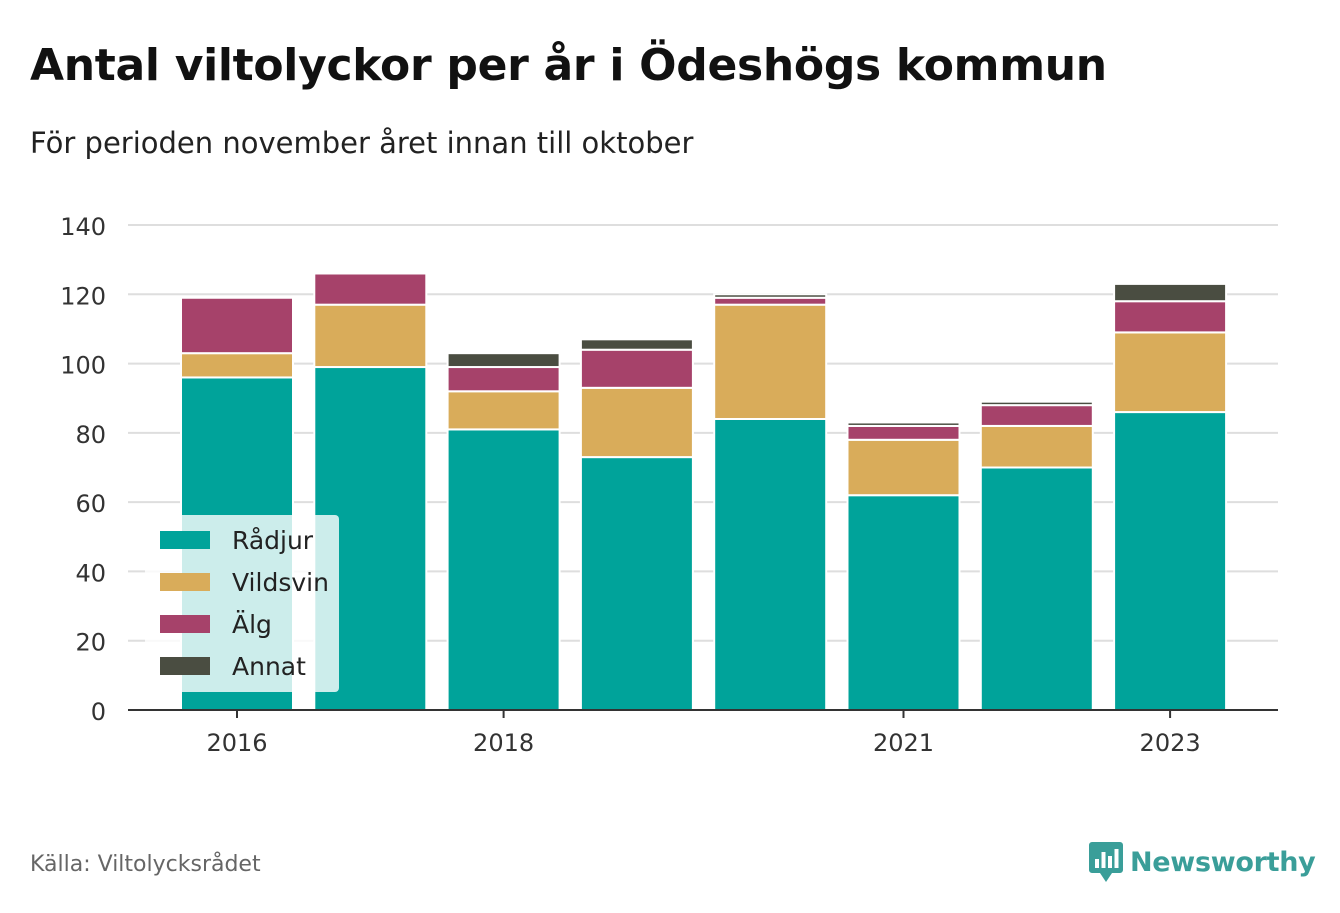 Image resolution: width=1340 pixels, height=913 pixels. I want to click on y-tick-label: 40, so click(90, 573).